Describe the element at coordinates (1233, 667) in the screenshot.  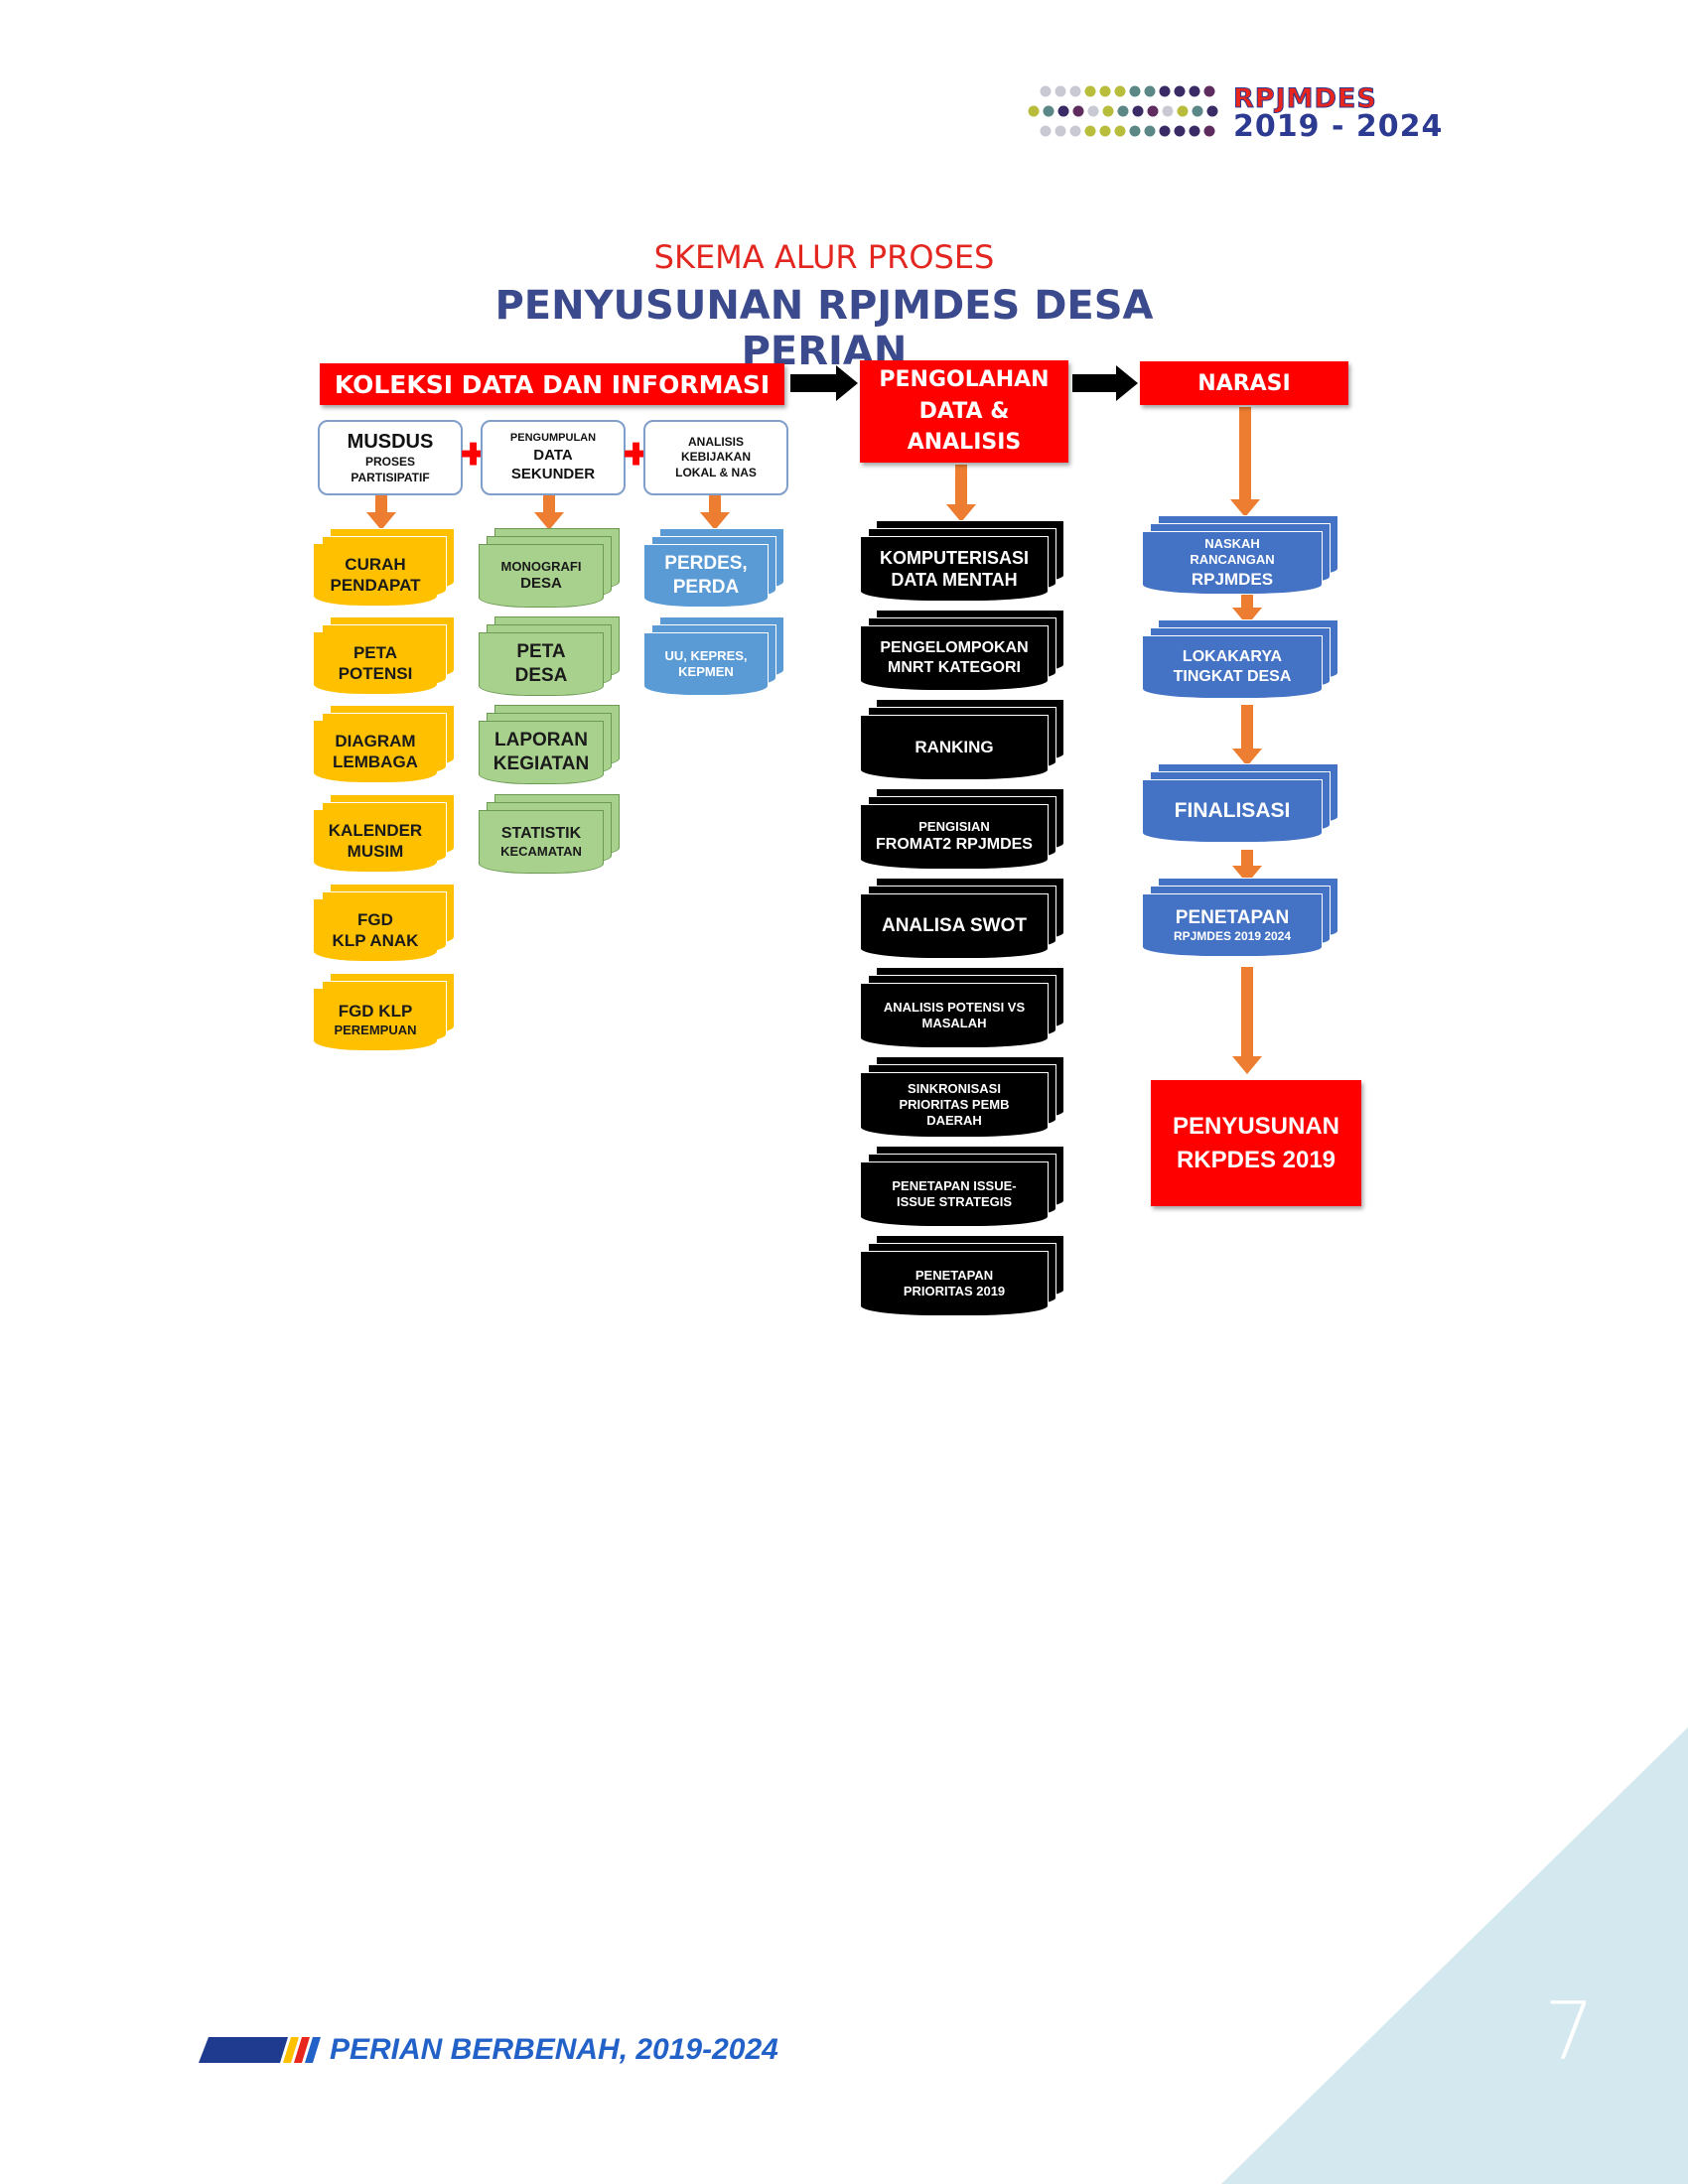
I see `stack-text: LOKAKARYA TINGKAT DESA` at that location.